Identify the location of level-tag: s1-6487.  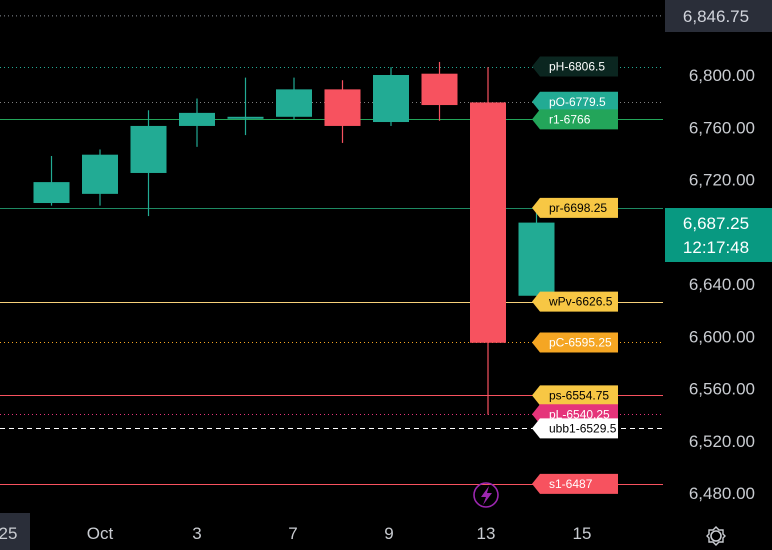
(575, 483).